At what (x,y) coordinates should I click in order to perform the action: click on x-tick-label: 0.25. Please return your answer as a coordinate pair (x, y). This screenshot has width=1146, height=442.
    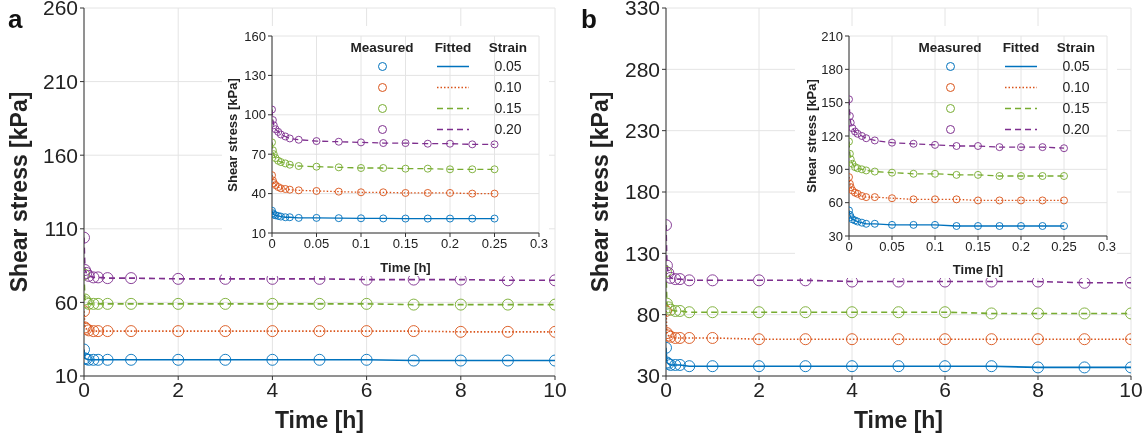
    Looking at the image, I should click on (494, 244).